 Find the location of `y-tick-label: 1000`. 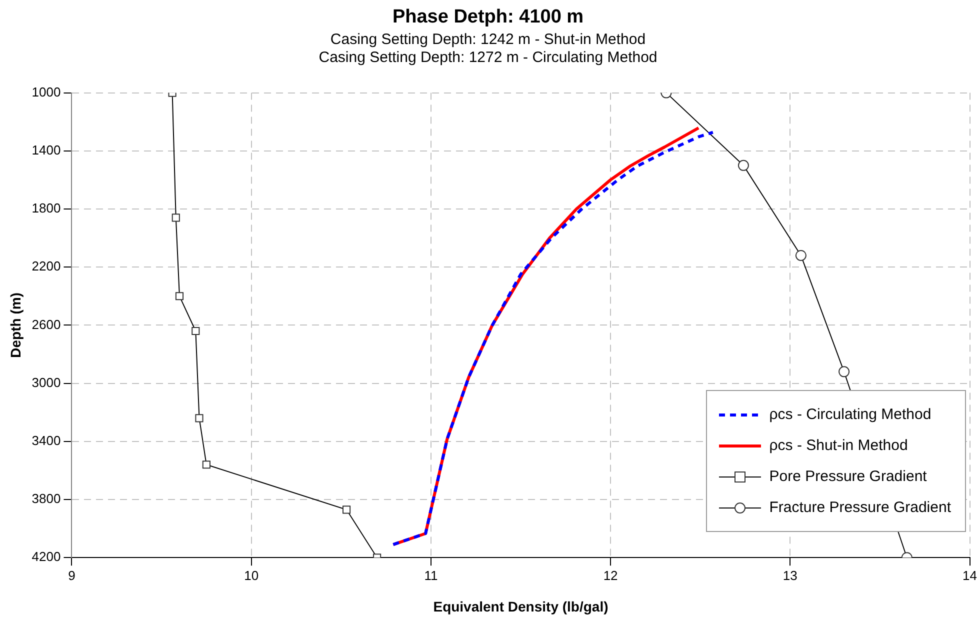

y-tick-label: 1000 is located at coordinates (46, 92).